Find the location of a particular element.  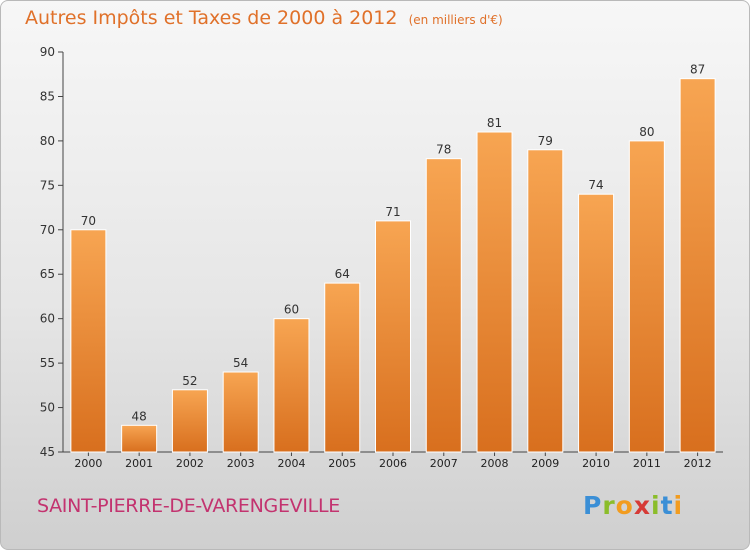

x-tick-label: 2011 is located at coordinates (647, 463).